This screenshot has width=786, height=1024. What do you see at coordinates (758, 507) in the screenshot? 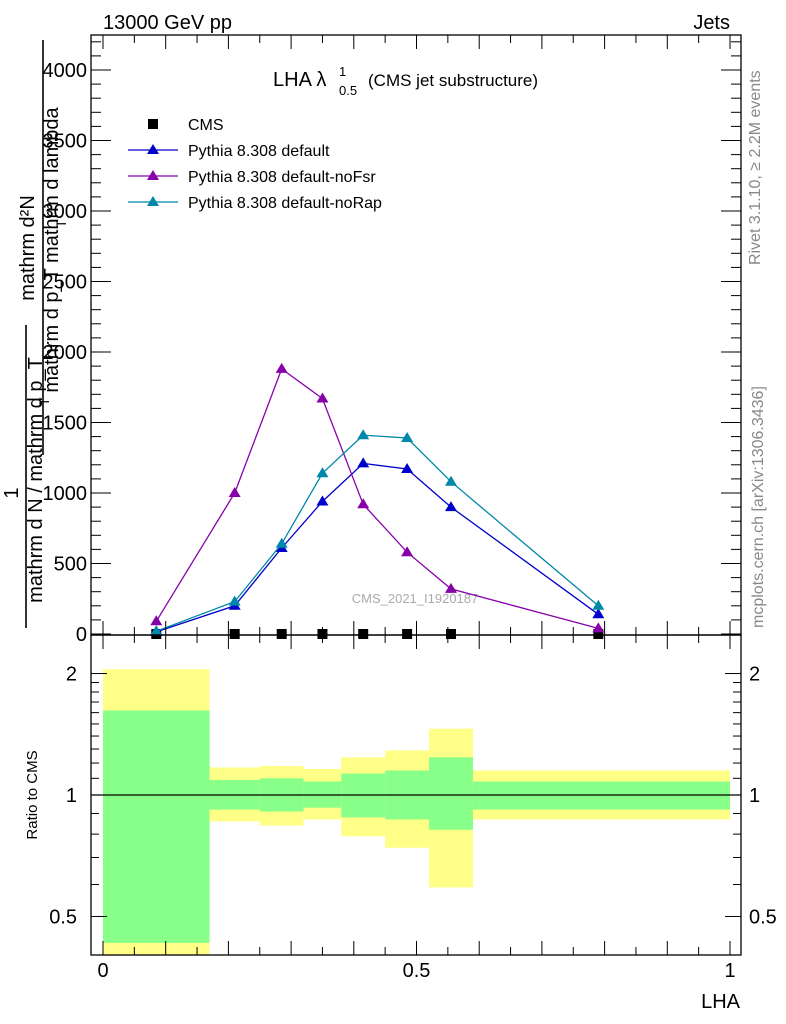
I see `mcplots-label: mcplots.cern.ch [arXiv:1306.3436]` at bounding box center [758, 507].